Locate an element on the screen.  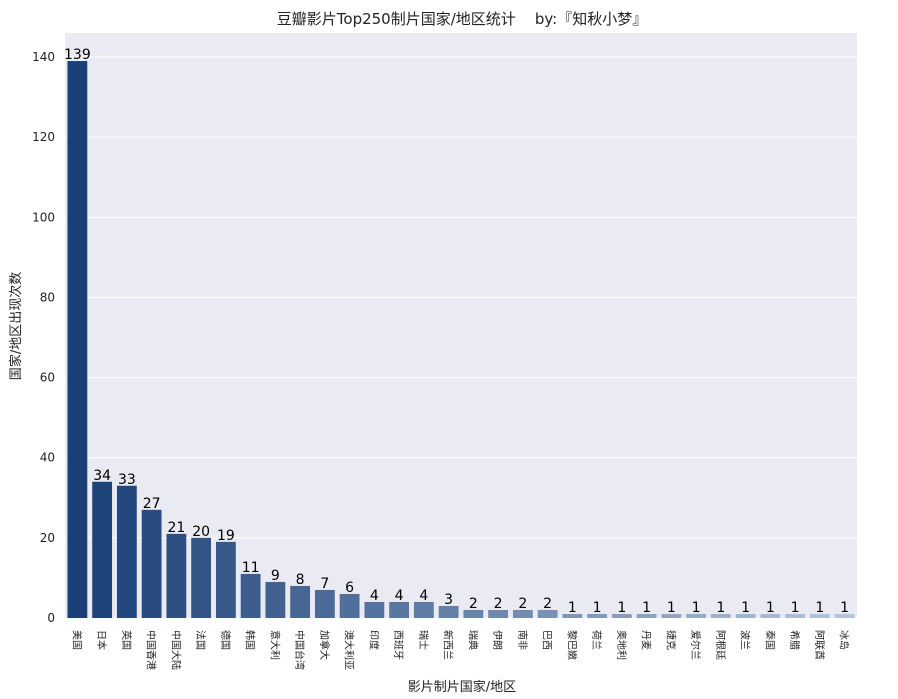
x-tick-label: 瑞士 is located at coordinates (423, 640).